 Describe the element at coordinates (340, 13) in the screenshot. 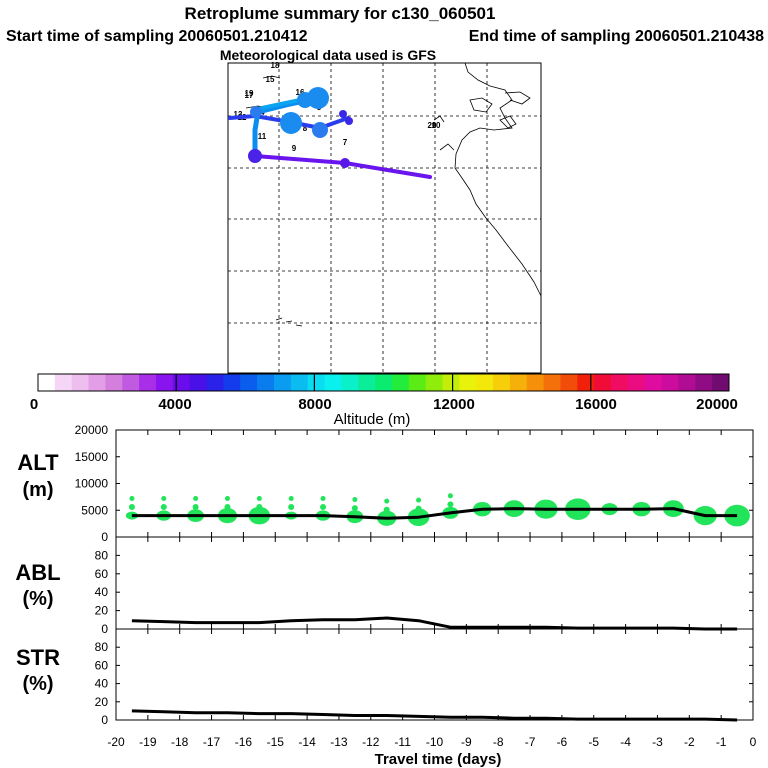

I see `figure-title: Retroplume summary for c130_060501` at that location.